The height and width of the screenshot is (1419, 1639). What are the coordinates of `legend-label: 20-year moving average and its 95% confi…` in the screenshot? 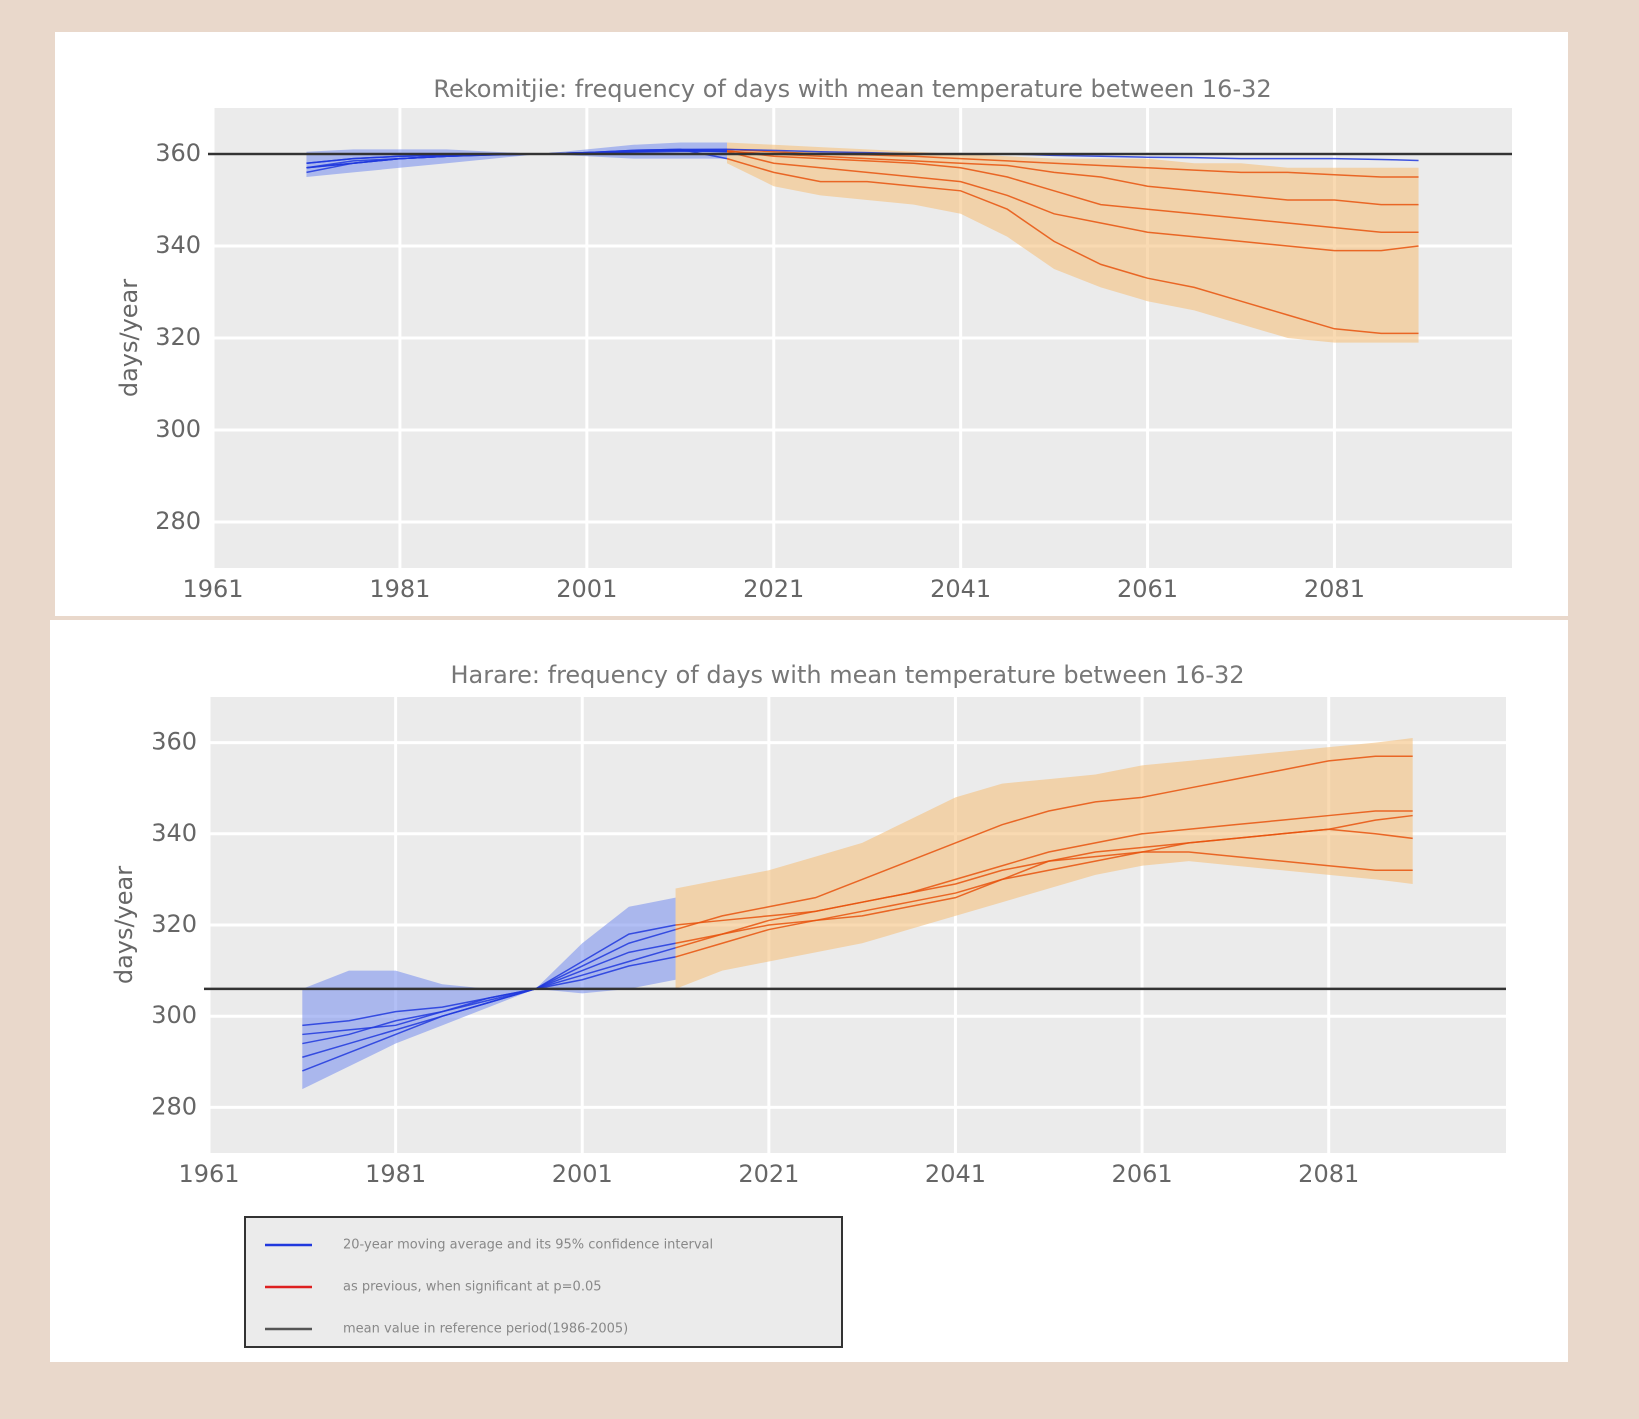 It's located at (528, 1245).